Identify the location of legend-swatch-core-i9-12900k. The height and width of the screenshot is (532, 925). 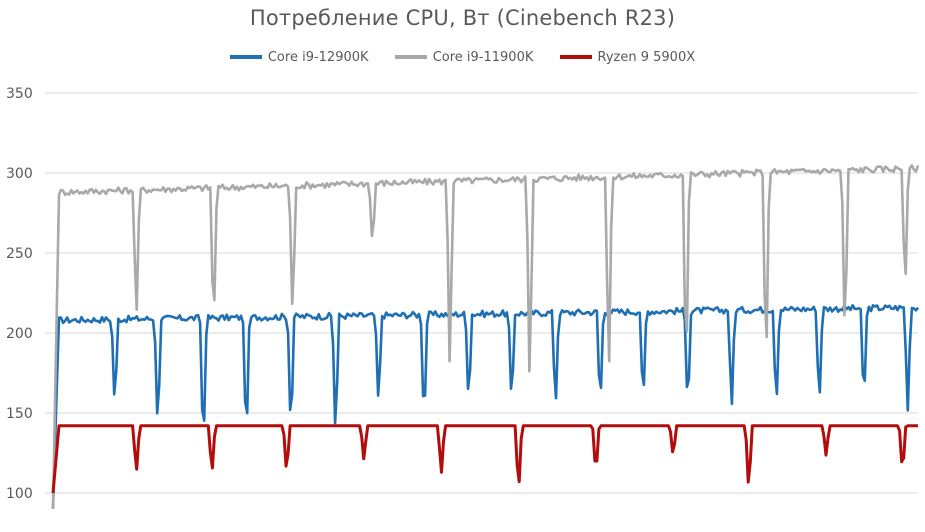
(245, 56).